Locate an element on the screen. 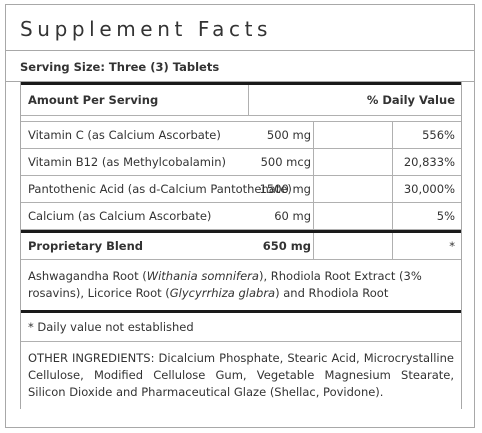  nutrient-amount: 500 mcg is located at coordinates (285, 162).